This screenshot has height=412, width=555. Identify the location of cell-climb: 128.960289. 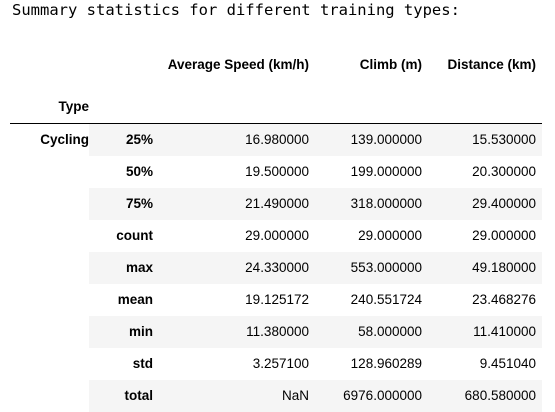
(365, 364).